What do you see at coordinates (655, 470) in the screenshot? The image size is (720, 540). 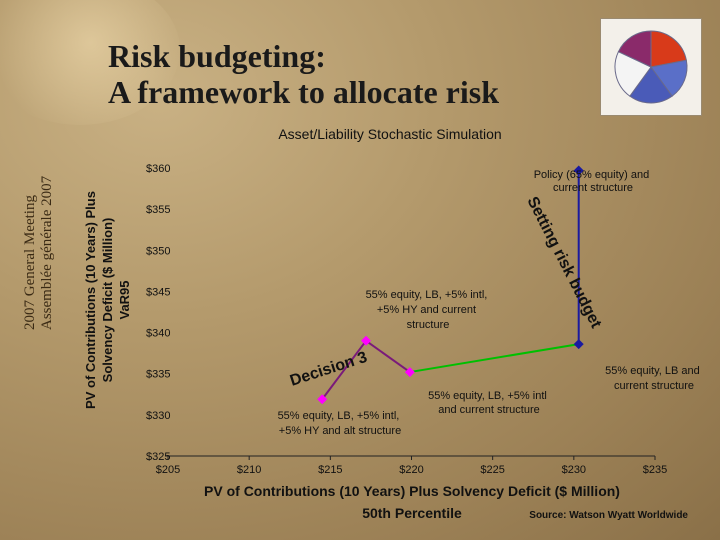 I see `x-tick-label: $235` at bounding box center [655, 470].